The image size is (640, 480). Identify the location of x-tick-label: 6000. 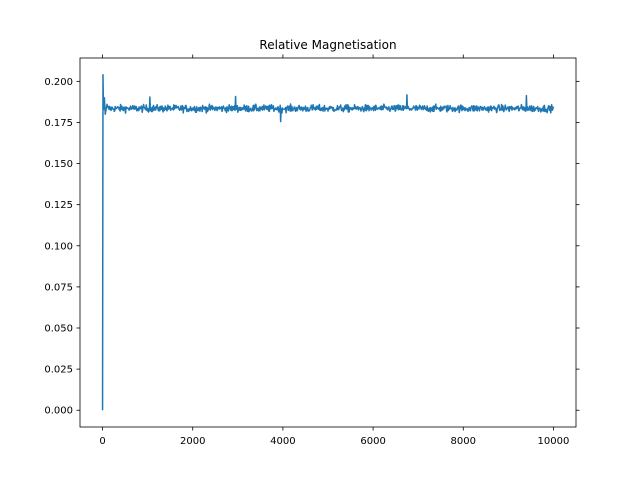
(372, 441).